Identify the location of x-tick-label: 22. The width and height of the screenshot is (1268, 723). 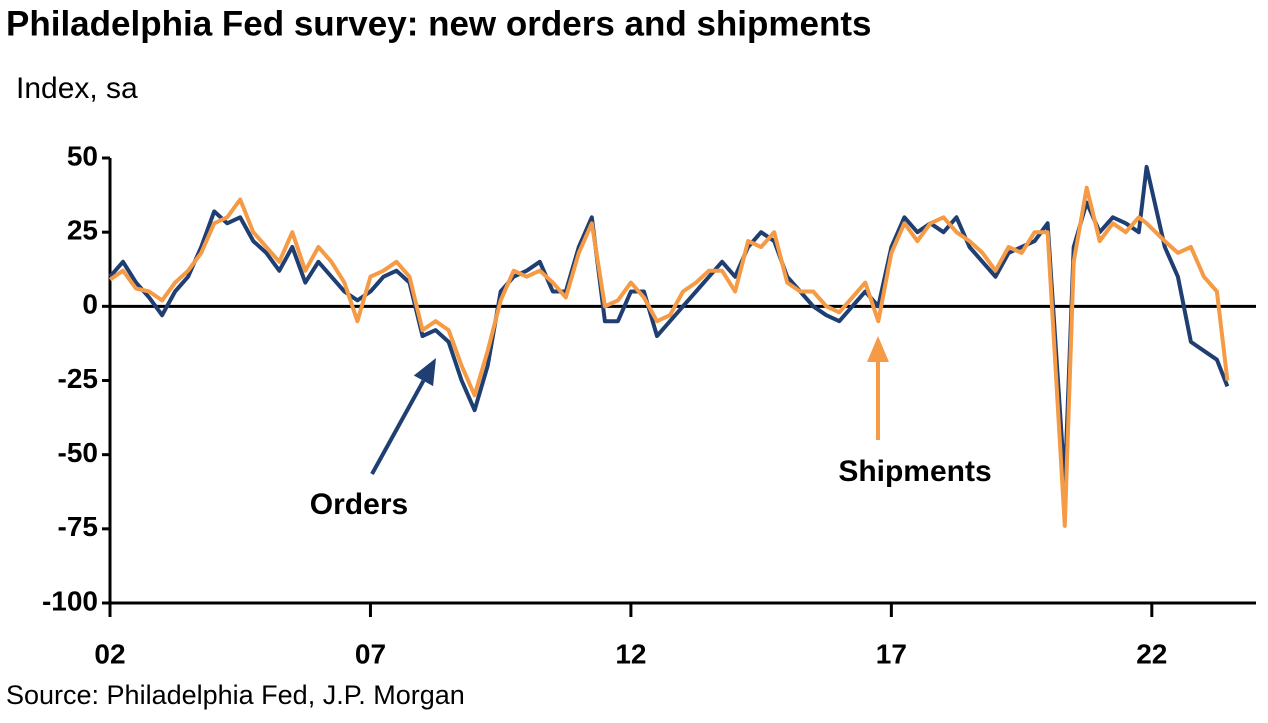
(1151, 653).